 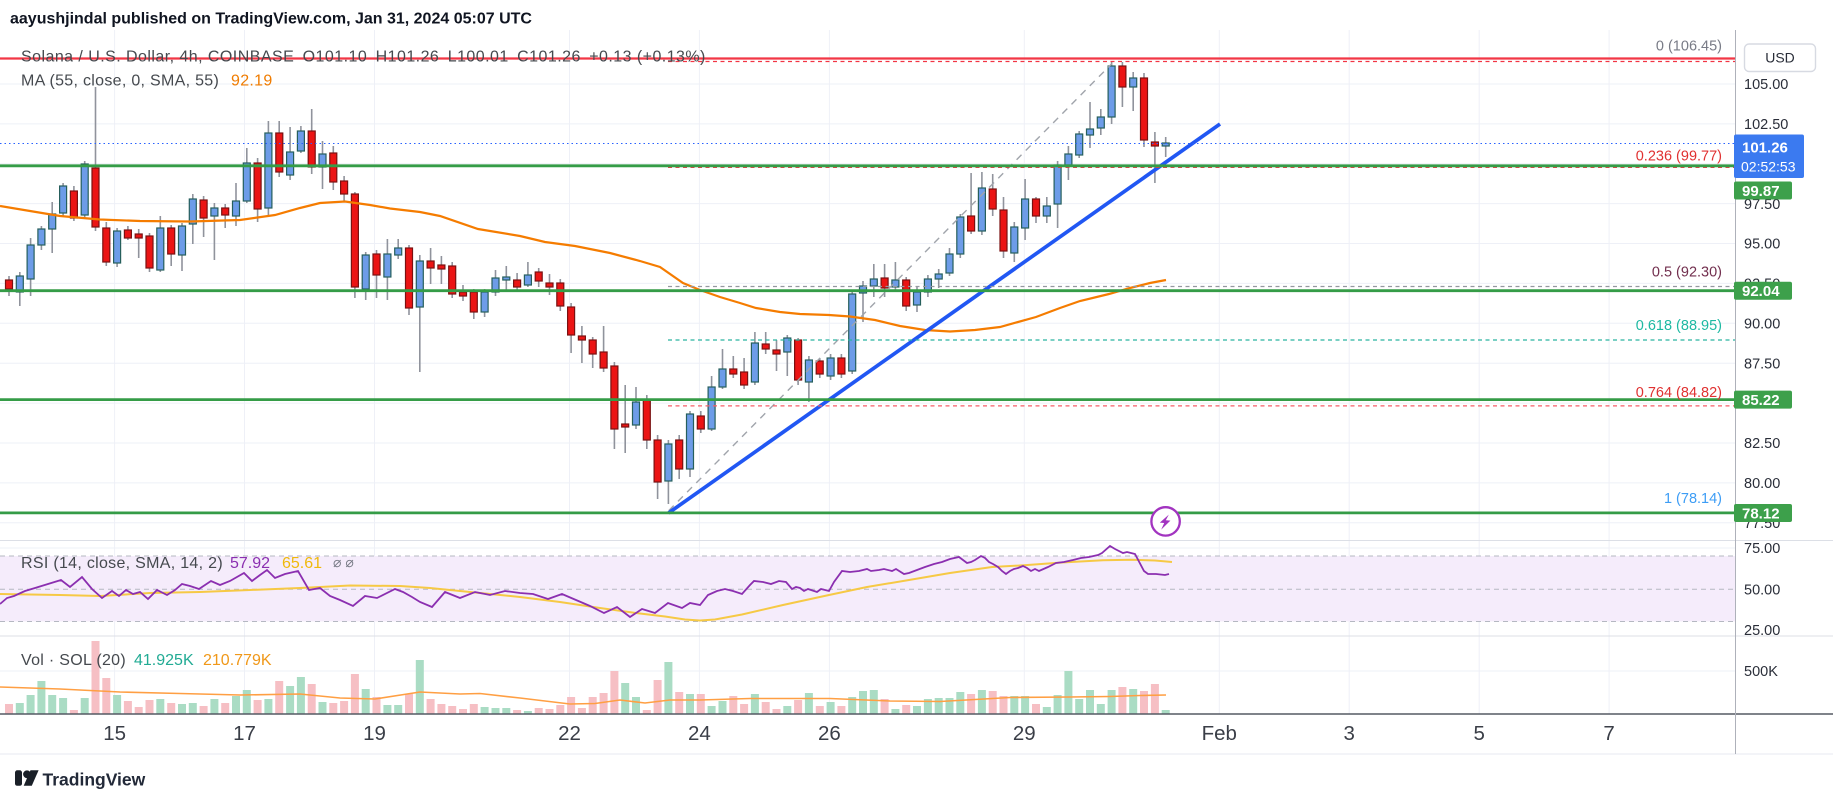 What do you see at coordinates (1024, 733) in the screenshot?
I see `svg-text: 29` at bounding box center [1024, 733].